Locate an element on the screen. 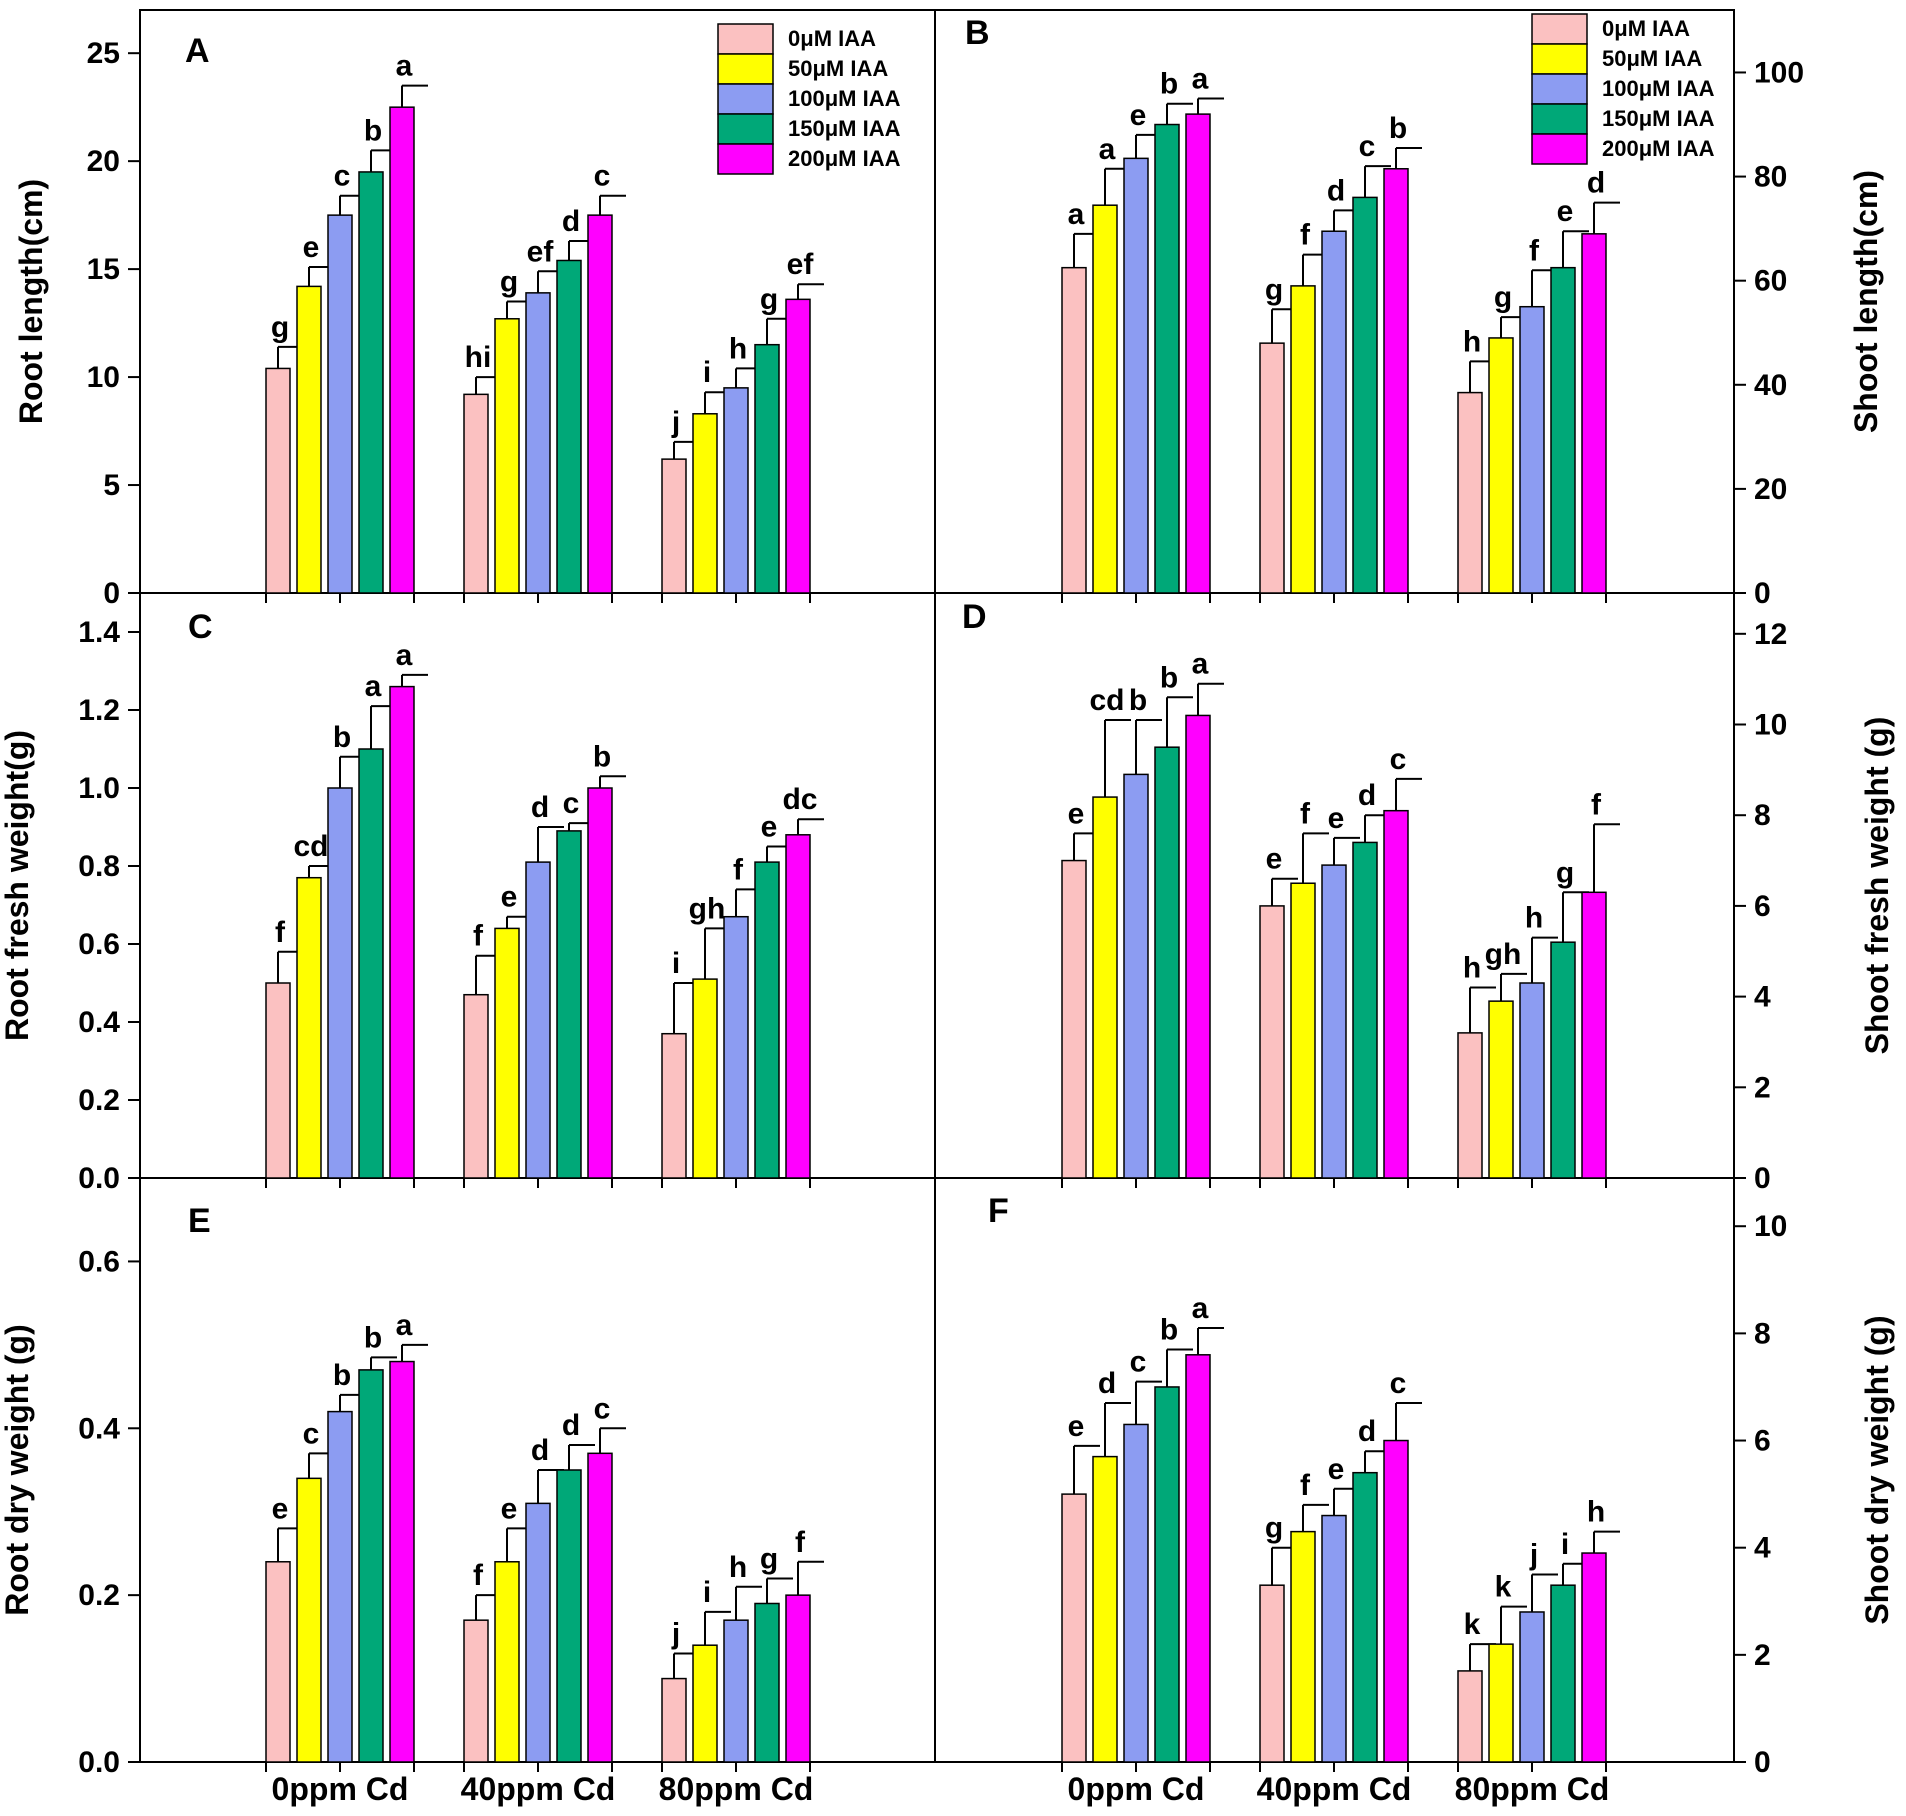 The width and height of the screenshot is (1906, 1816). significance-letter-E: c is located at coordinates (602, 1408).